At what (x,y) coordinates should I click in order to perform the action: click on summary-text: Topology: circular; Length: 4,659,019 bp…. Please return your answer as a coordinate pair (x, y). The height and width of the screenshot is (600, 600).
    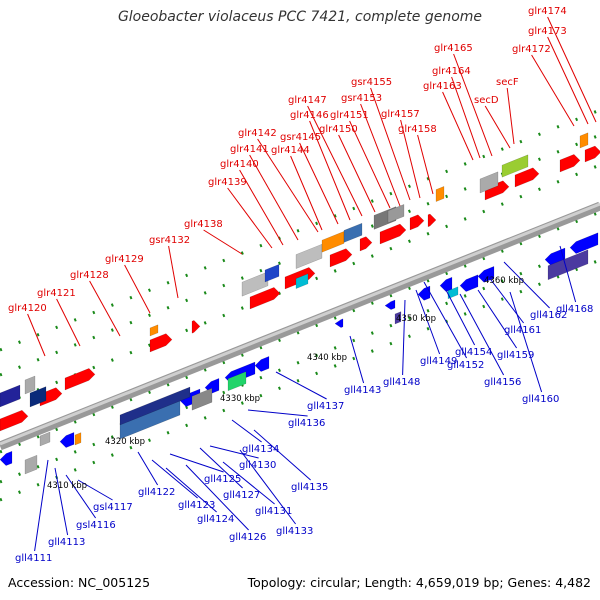
    Looking at the image, I should click on (419, 582).